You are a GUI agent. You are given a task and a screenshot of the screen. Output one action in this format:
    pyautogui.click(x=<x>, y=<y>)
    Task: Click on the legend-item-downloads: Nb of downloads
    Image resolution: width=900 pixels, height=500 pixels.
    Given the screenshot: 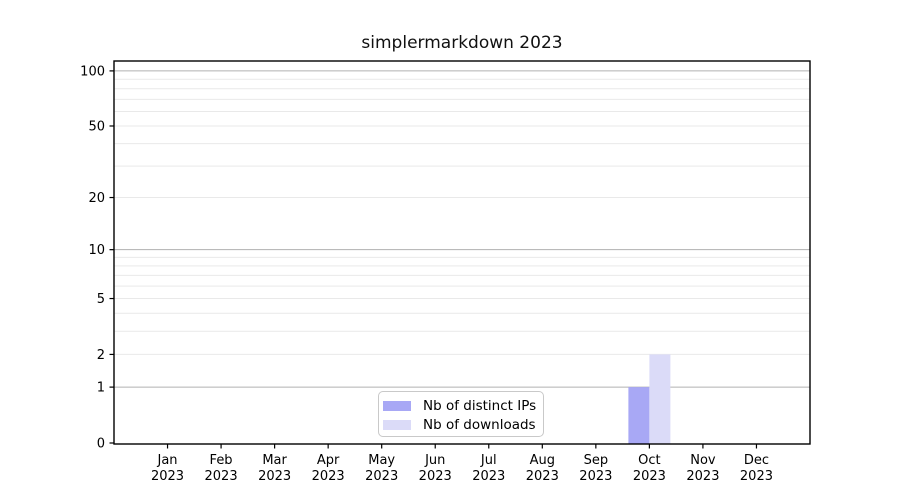 What is the action you would take?
    pyautogui.click(x=463, y=425)
    